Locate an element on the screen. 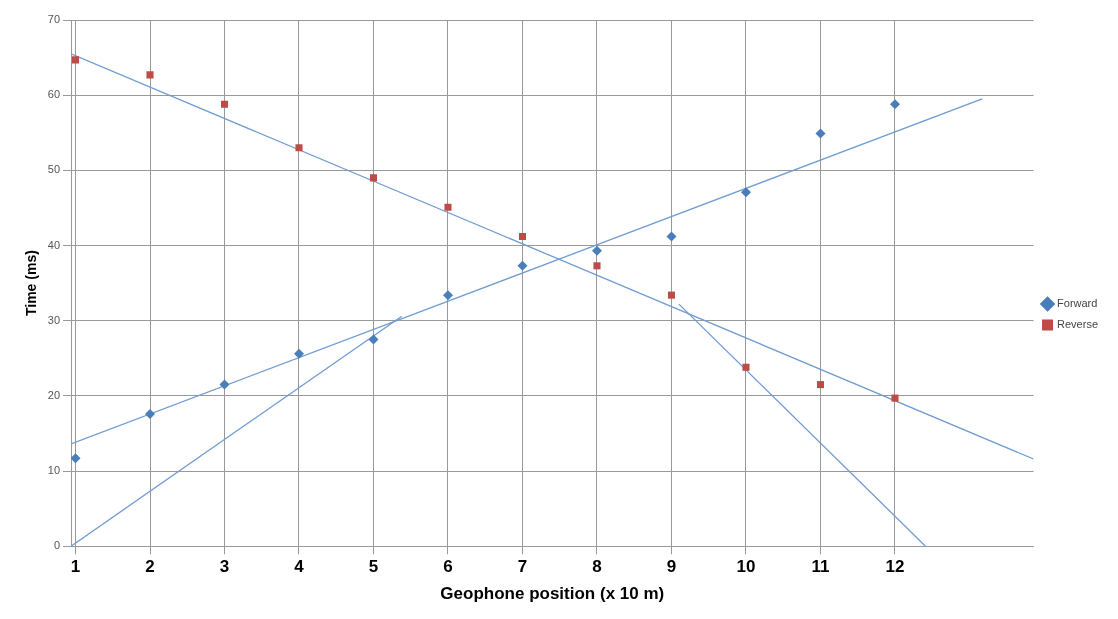 This screenshot has width=1118, height=619. x-tick-label: 9 is located at coordinates (671, 567).